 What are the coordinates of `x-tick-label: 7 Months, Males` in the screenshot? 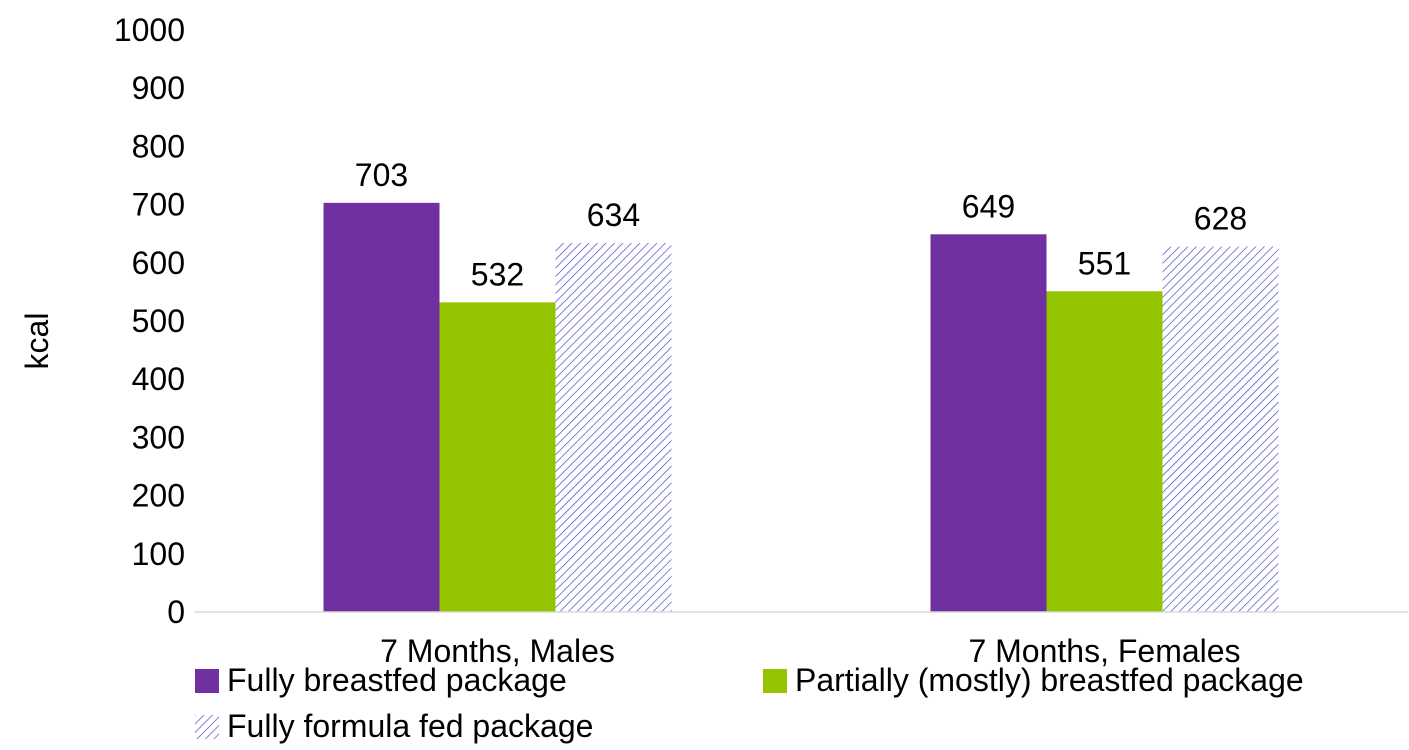 It's located at (497, 651).